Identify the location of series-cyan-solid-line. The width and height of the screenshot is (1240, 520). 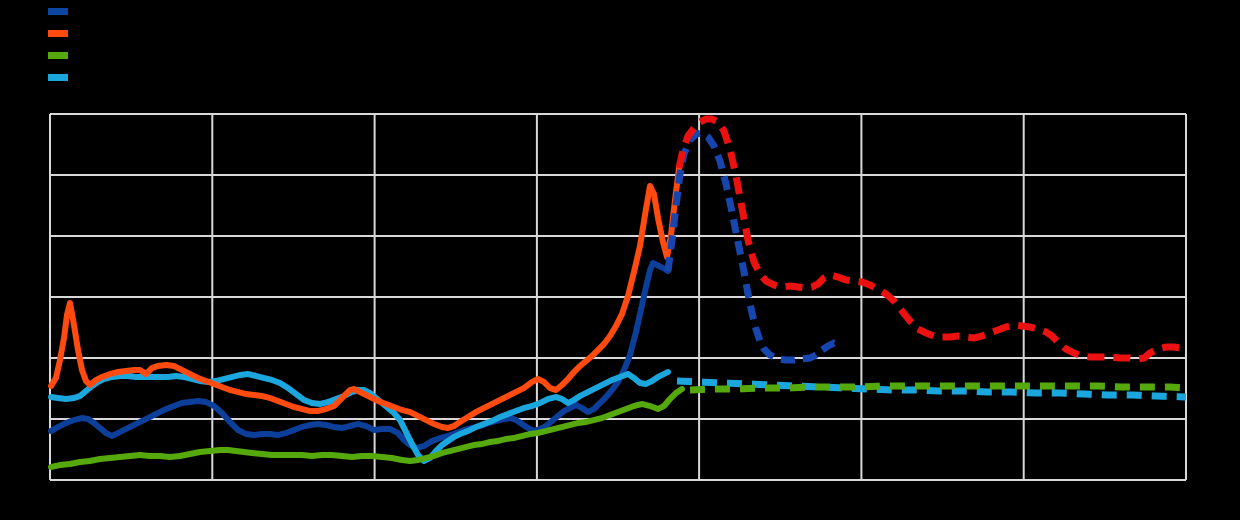
(359, 416).